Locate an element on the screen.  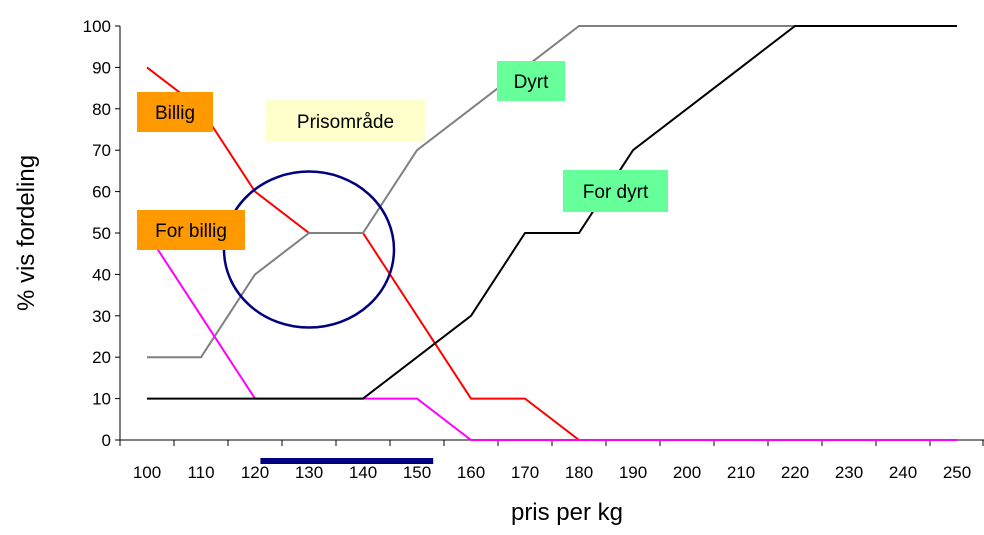
y-tick-label: 90 is located at coordinates (101, 67).